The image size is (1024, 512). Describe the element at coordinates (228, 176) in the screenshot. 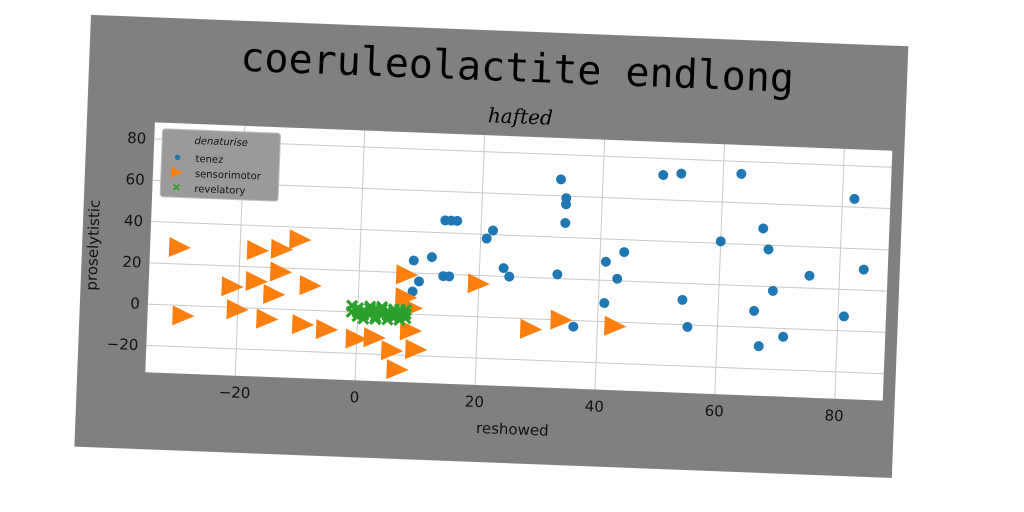

I see `legend-label: sensorimotor` at that location.